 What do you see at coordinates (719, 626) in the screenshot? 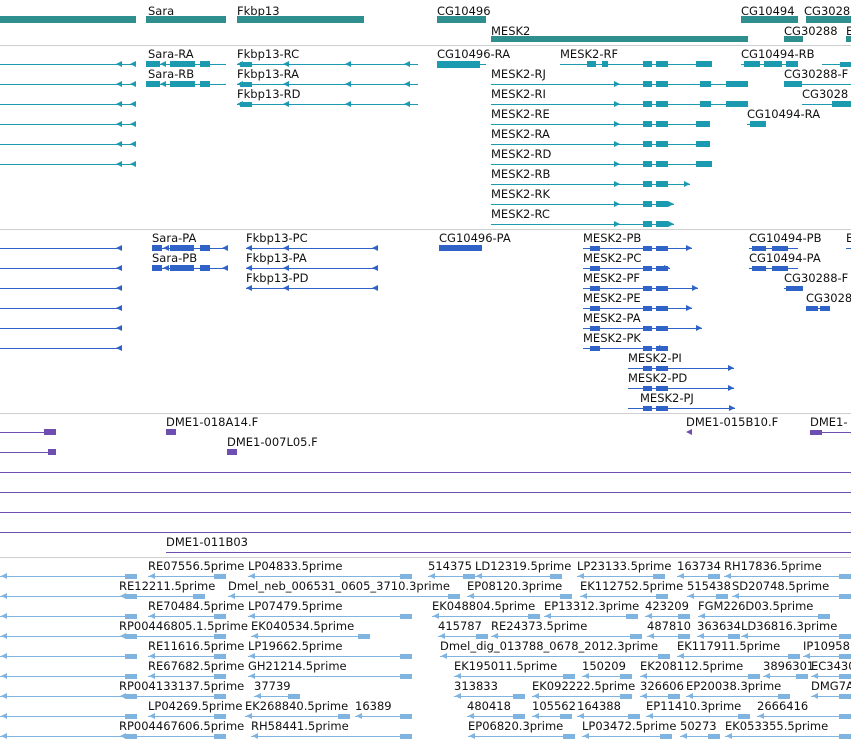
I see `feature-label: 363634` at bounding box center [719, 626].